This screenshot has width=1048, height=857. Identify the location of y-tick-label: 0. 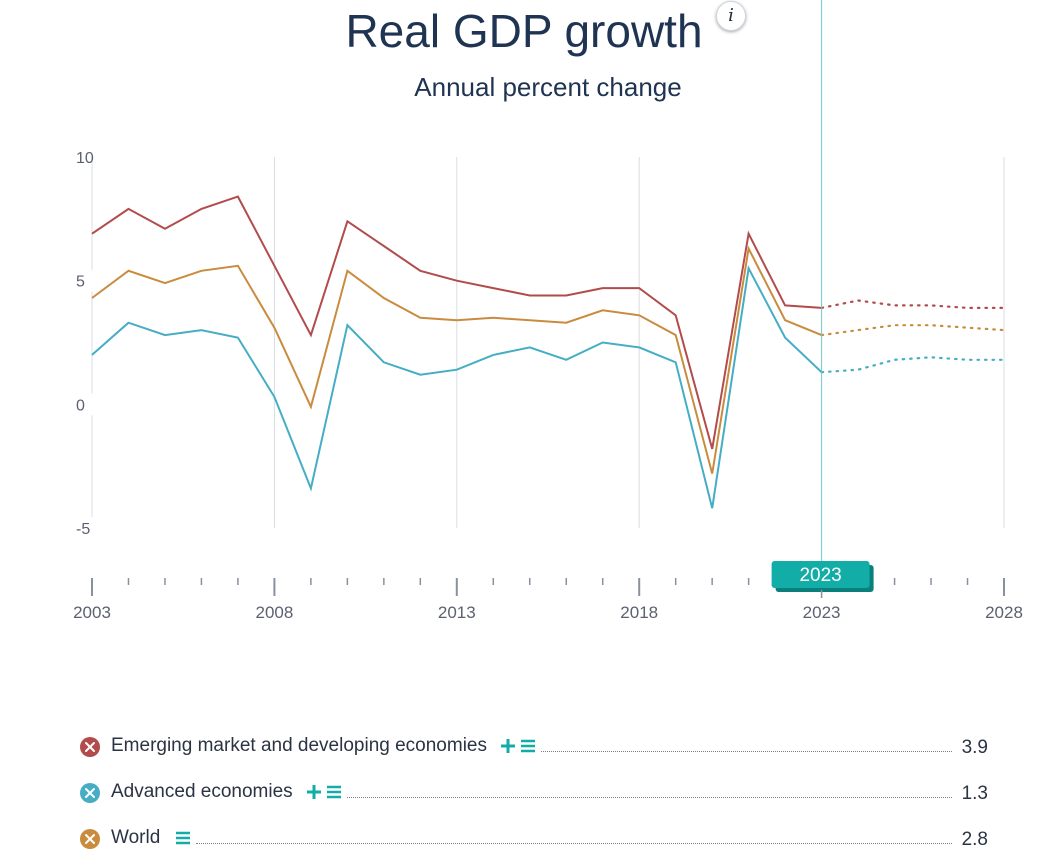
(80, 405).